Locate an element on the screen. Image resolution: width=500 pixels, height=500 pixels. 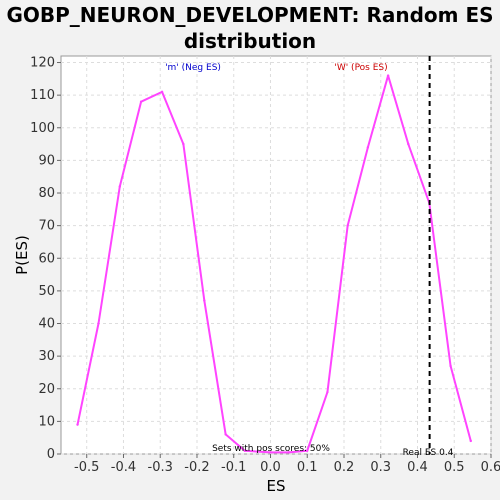
y-tick-label: 120 is located at coordinates (42, 63).